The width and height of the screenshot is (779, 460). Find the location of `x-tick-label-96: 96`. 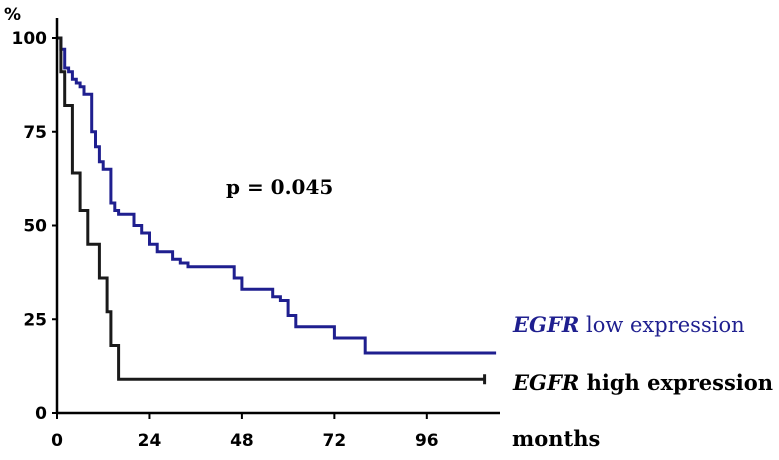

x-tick-label-96: 96 is located at coordinates (427, 441).